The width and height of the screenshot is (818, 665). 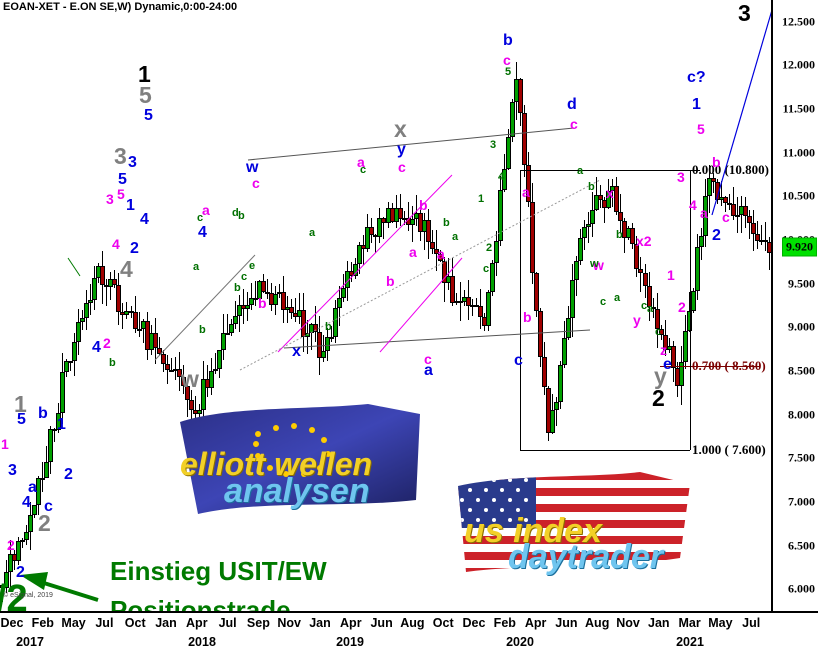 What do you see at coordinates (381, 623) in the screenshot?
I see `date-tick: Jun` at bounding box center [381, 623].